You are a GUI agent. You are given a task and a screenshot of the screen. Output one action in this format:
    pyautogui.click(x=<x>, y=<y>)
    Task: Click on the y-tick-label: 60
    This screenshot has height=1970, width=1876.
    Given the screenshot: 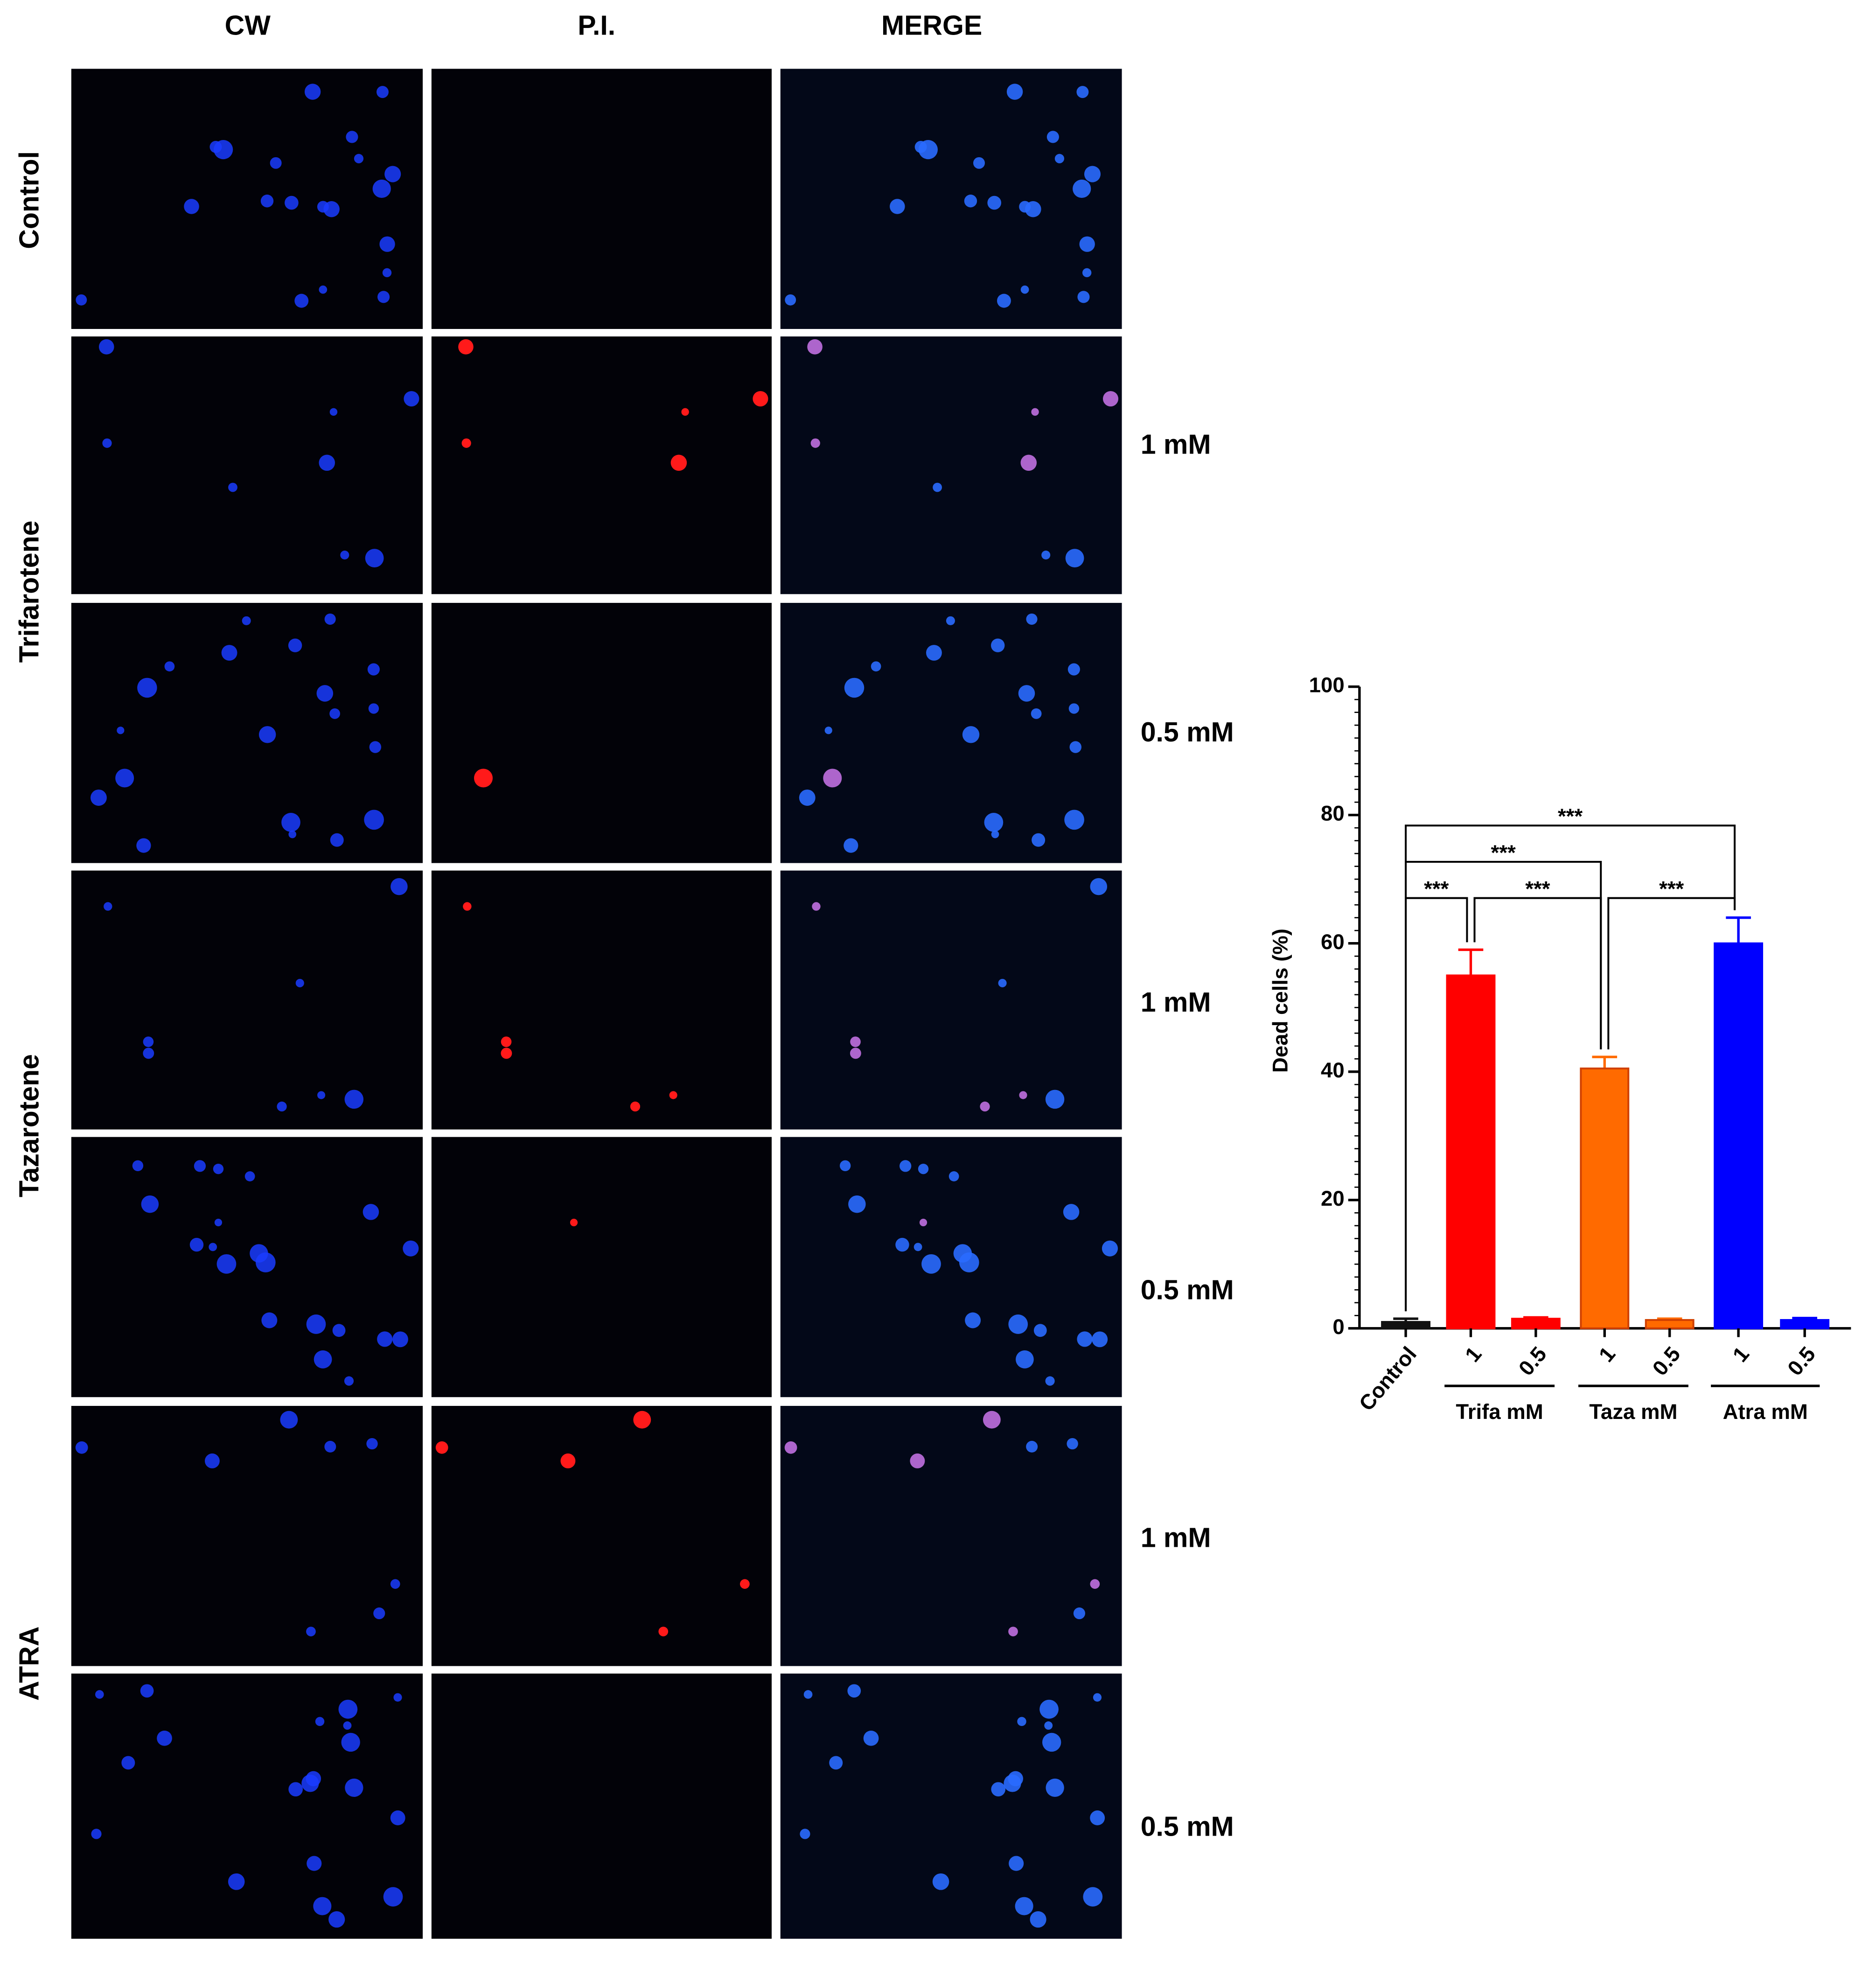 What is the action you would take?
    pyautogui.click(x=1333, y=942)
    